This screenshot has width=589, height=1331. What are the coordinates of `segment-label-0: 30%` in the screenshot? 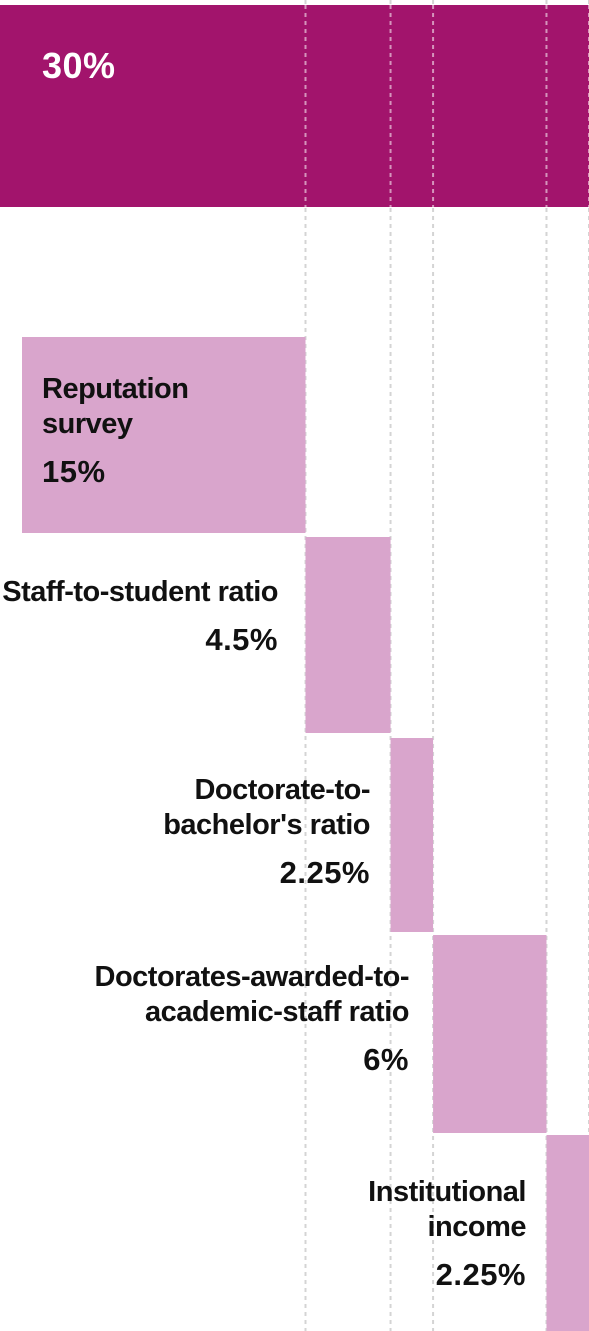 It's located at (79, 65).